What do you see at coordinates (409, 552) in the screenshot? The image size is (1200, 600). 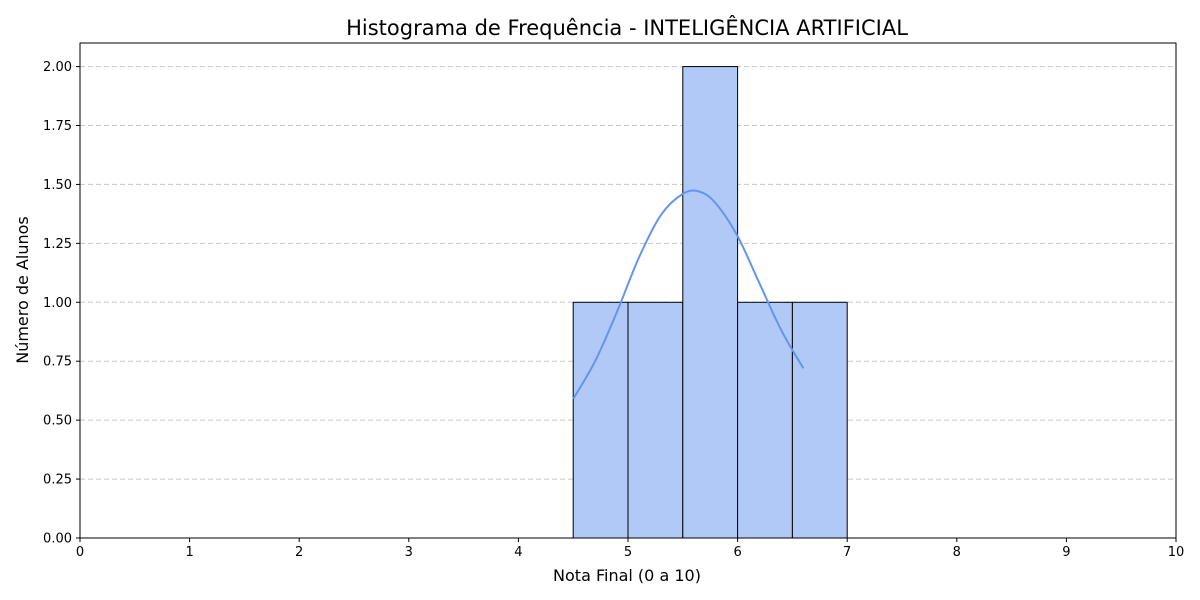 I see `x-tick-label: 3` at bounding box center [409, 552].